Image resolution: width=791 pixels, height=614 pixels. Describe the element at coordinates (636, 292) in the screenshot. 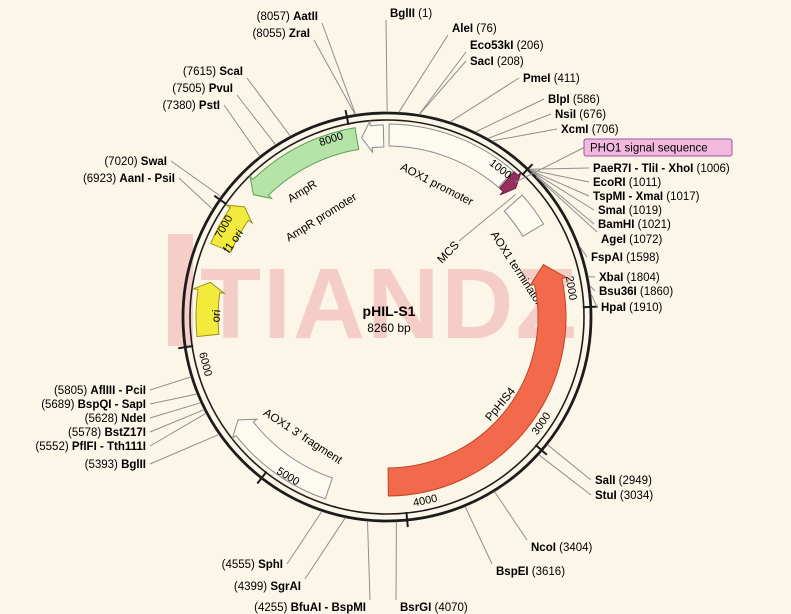

I see `site-label-bsu36i: Bsu36I (1860)` at that location.